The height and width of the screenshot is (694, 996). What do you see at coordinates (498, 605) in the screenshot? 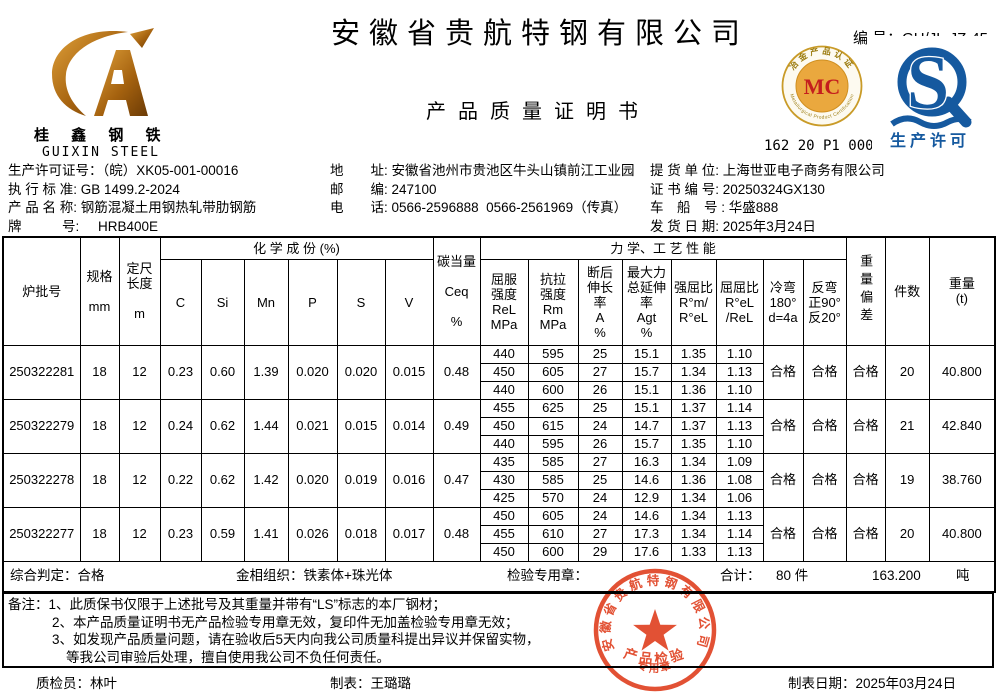
I see `note-line: 备注：1、此质保书仅限于上述批号及其重量并带有“LS”标志的本厂钢材；` at bounding box center [498, 605].